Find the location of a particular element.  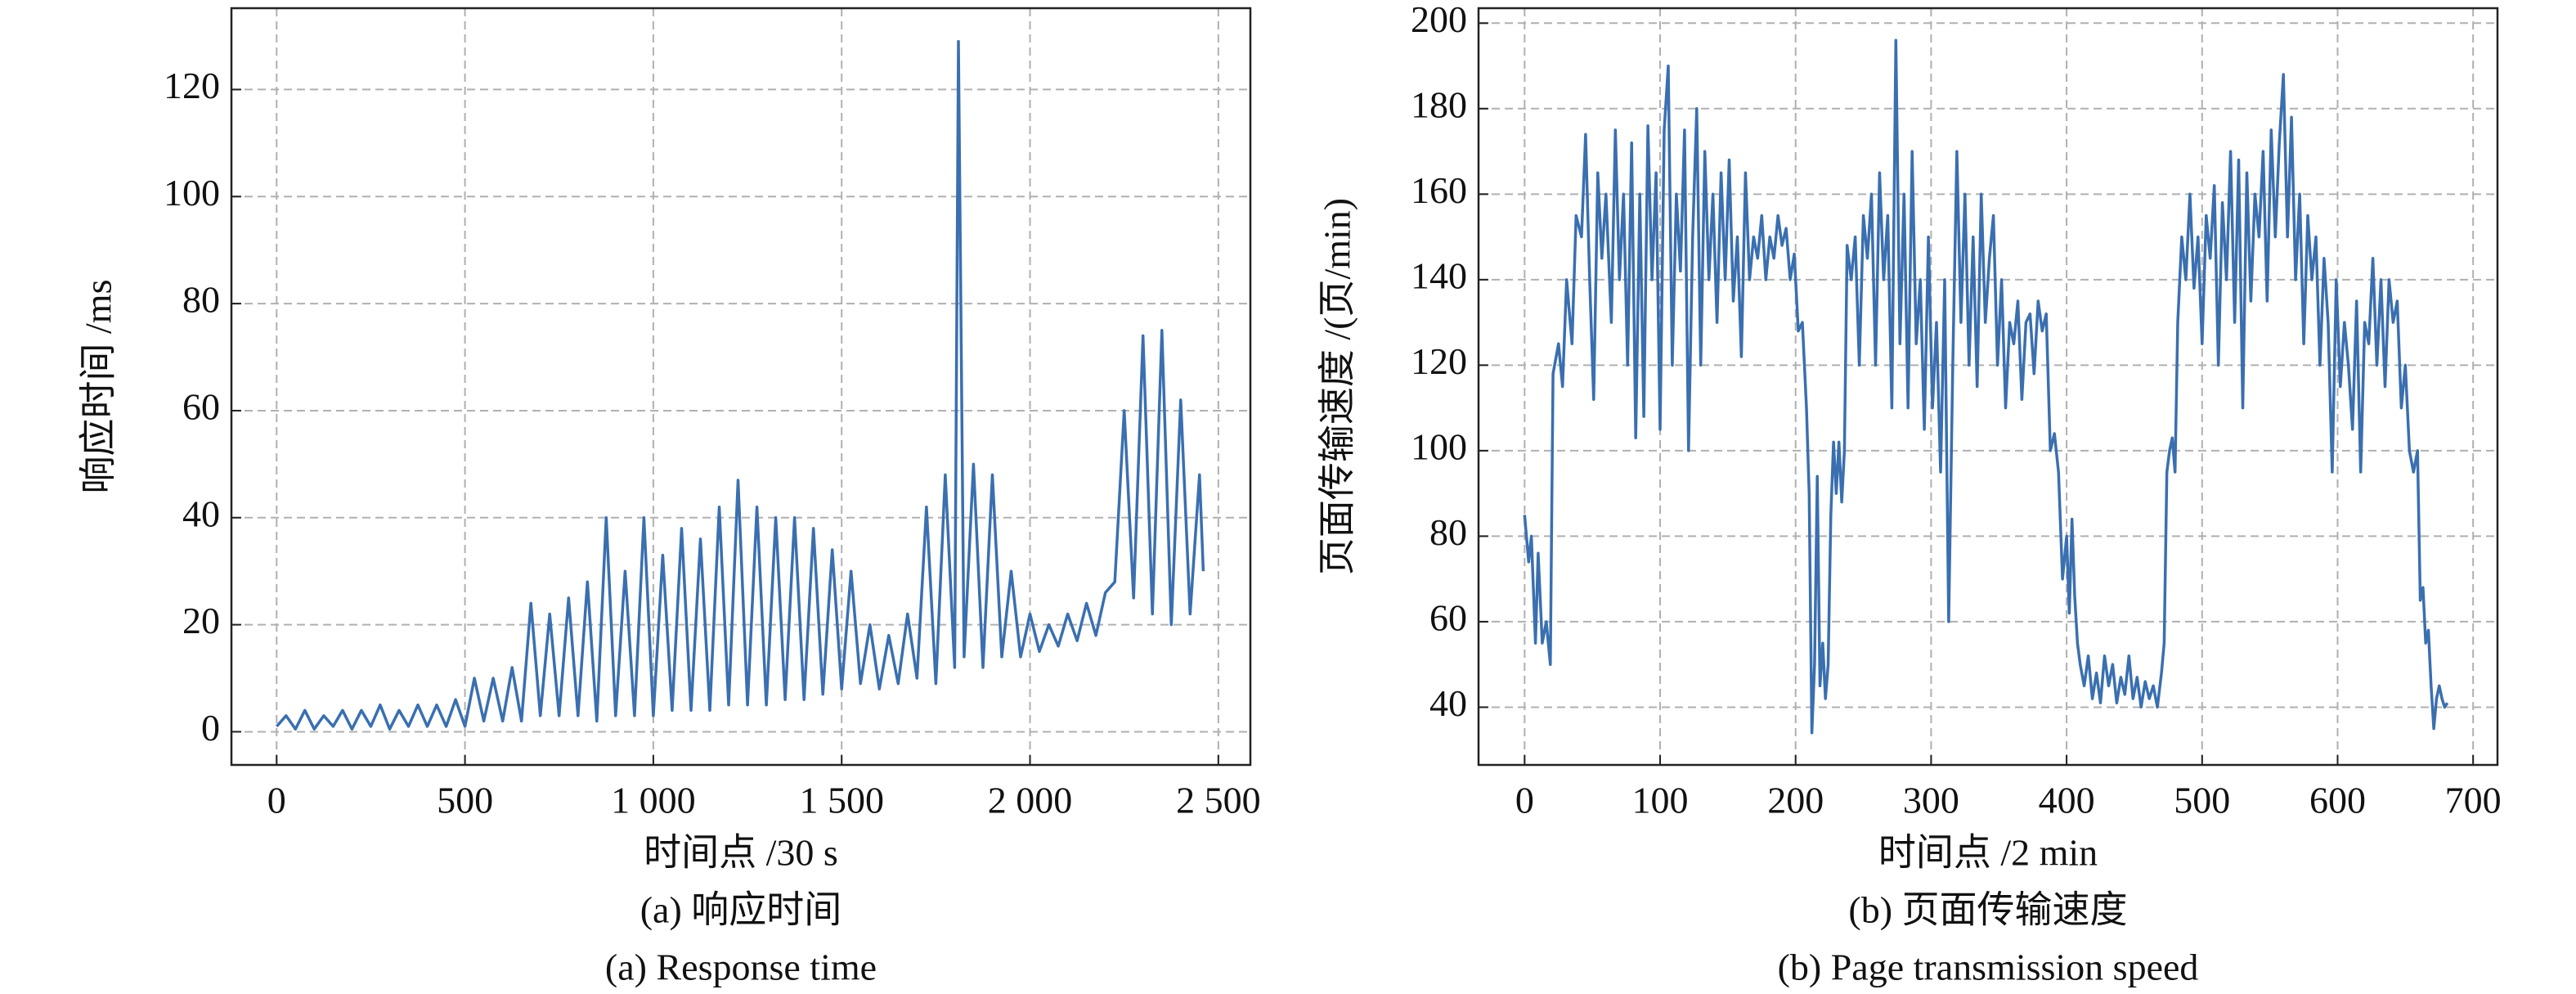

x-tick-label: 1 500 is located at coordinates (841, 800).